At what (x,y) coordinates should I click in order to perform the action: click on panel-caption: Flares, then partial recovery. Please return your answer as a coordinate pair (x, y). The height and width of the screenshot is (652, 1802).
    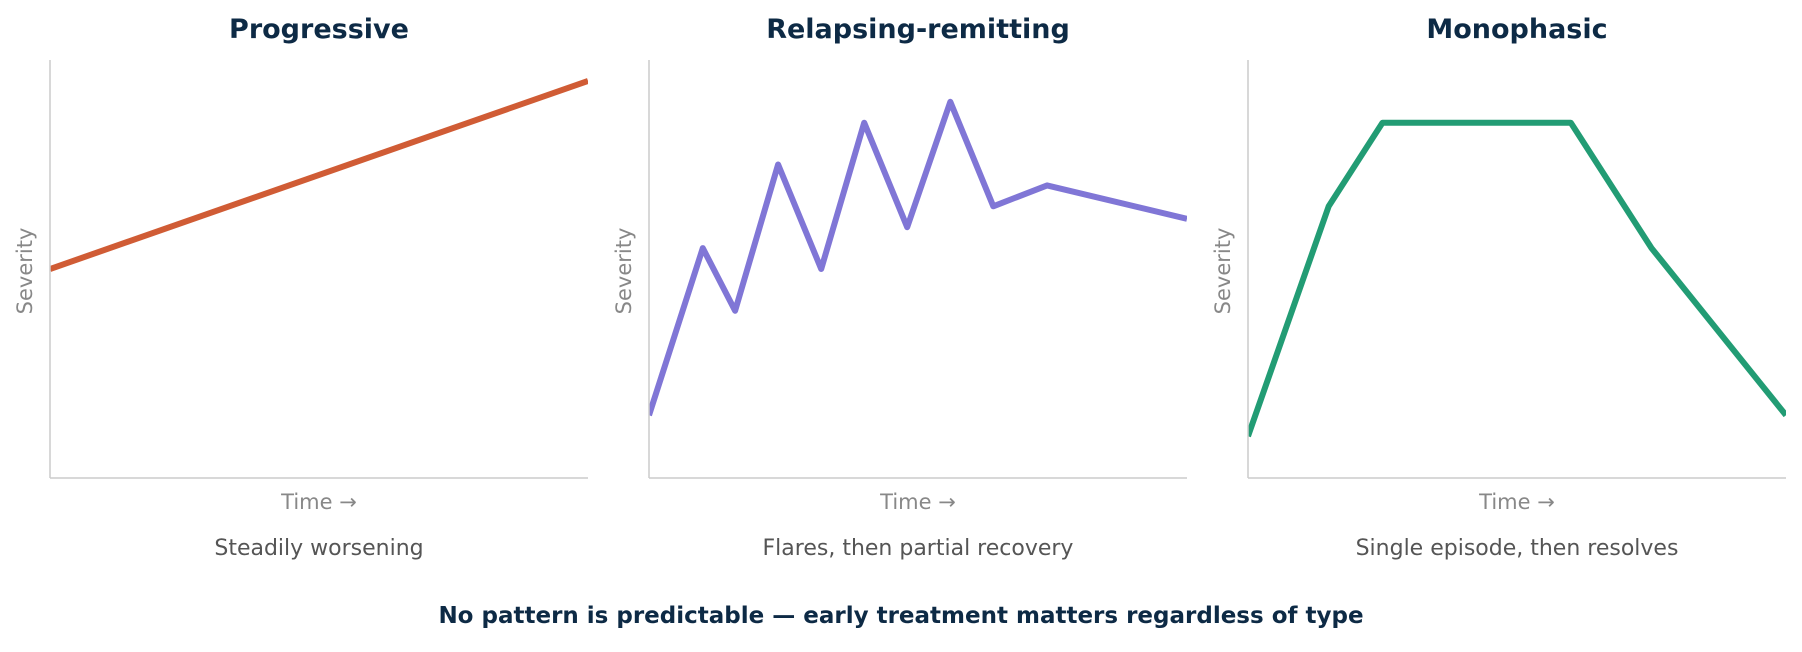
    Looking at the image, I should click on (918, 548).